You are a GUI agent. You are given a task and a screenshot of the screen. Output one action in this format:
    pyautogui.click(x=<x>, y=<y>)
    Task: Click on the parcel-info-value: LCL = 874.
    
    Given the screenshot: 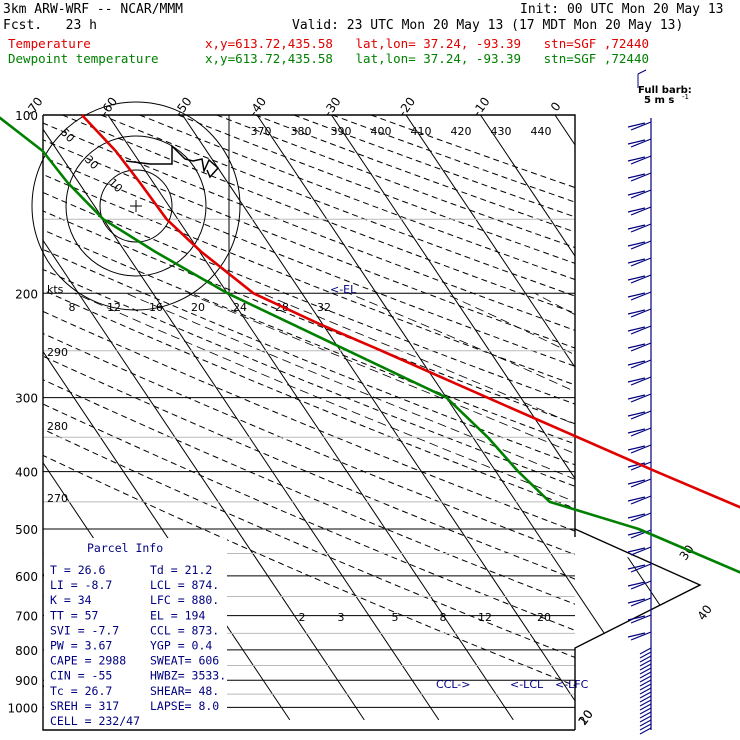 What is the action you would take?
    pyautogui.click(x=184, y=585)
    